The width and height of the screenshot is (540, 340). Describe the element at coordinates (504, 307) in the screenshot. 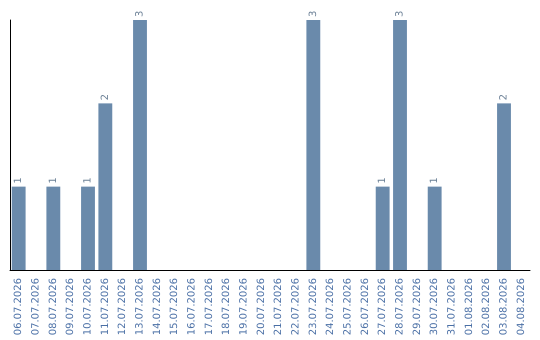

I see `x-tick-label: 03.08.2026` at that location.